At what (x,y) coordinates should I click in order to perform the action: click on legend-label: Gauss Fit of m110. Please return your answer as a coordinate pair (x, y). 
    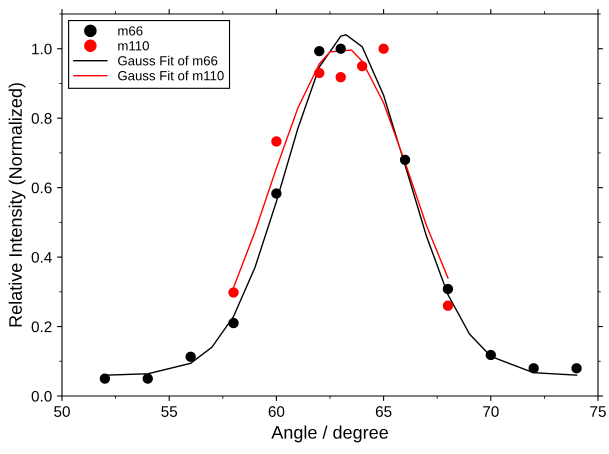
    Looking at the image, I should click on (171, 75).